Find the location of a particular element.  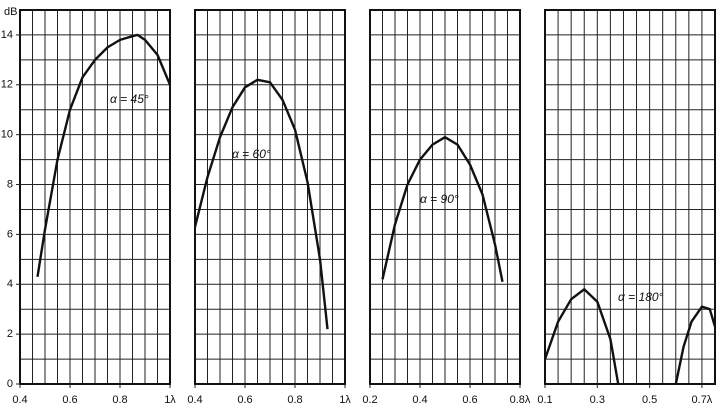

x-tick-label: 0.5 is located at coordinates (649, 400).